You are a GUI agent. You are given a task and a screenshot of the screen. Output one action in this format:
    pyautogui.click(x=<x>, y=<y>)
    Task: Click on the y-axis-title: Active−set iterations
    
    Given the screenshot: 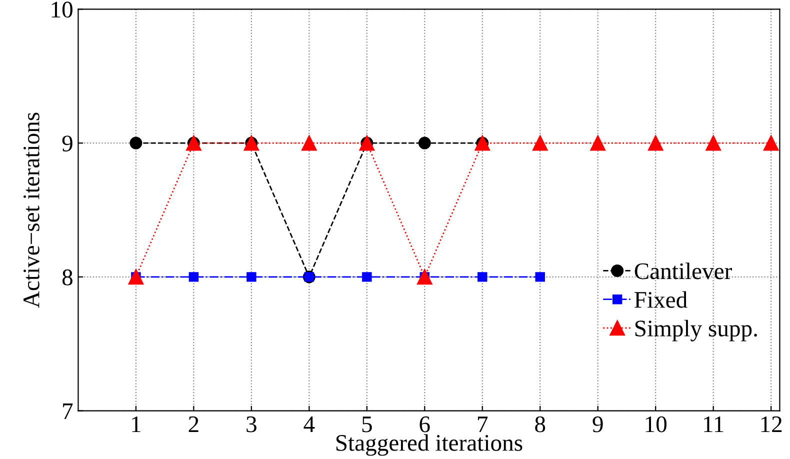 What is the action you would take?
    pyautogui.click(x=32, y=210)
    